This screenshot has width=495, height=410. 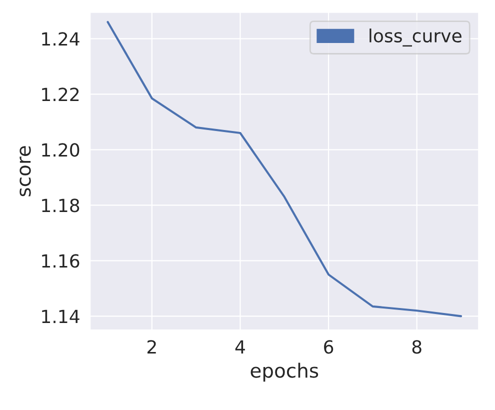 What do you see at coordinates (151, 347) in the screenshot?
I see `x-tick-label: 2` at bounding box center [151, 347].